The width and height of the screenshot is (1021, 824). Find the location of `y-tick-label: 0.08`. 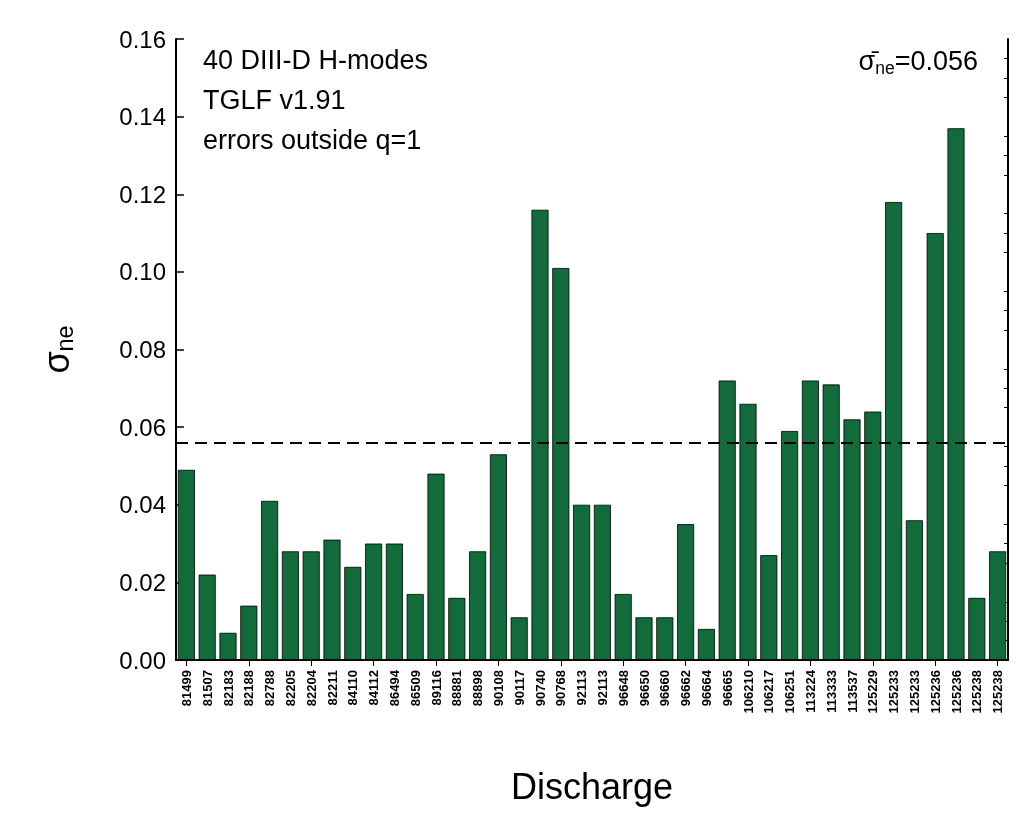

y-tick-label: 0.08 is located at coordinates (142, 349).